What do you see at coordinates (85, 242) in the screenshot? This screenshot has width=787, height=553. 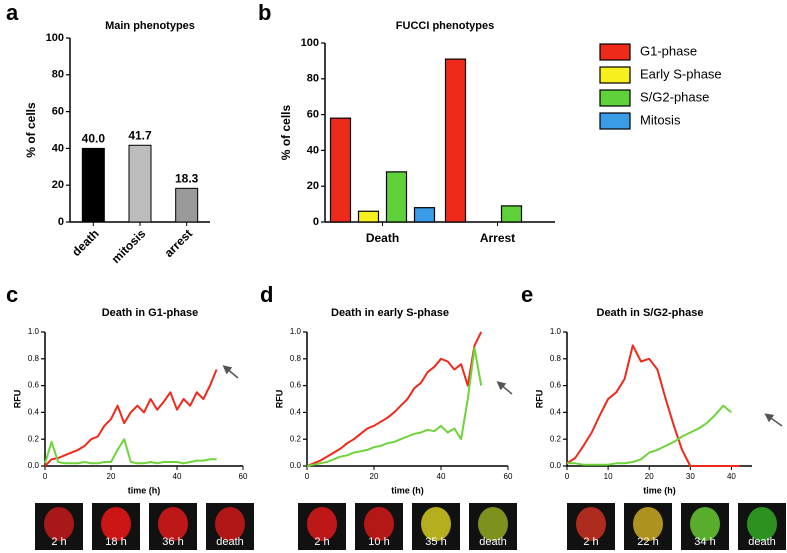 I see `x-tick-label: death` at bounding box center [85, 242].